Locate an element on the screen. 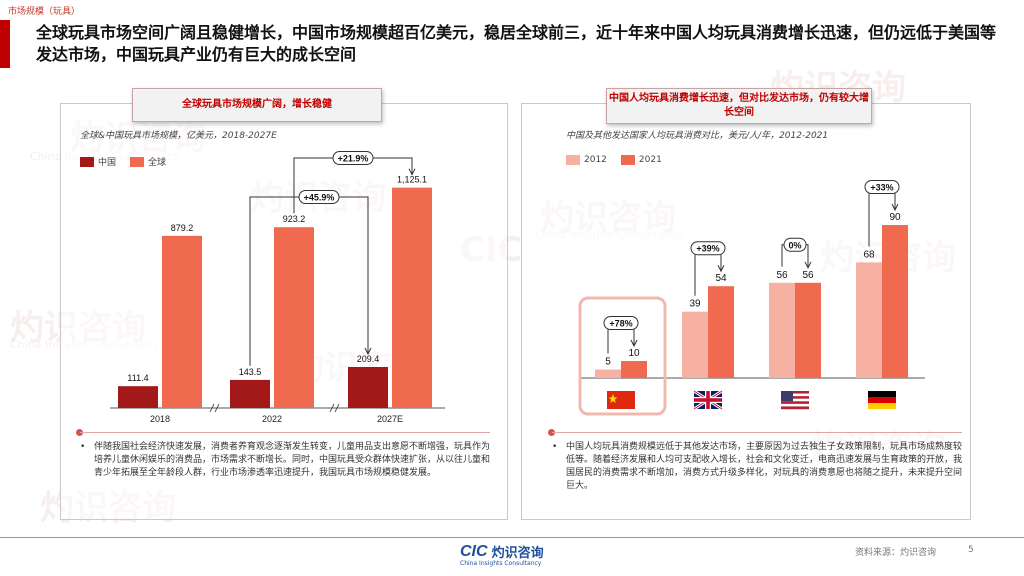  legend-label: 中国 is located at coordinates (107, 163).